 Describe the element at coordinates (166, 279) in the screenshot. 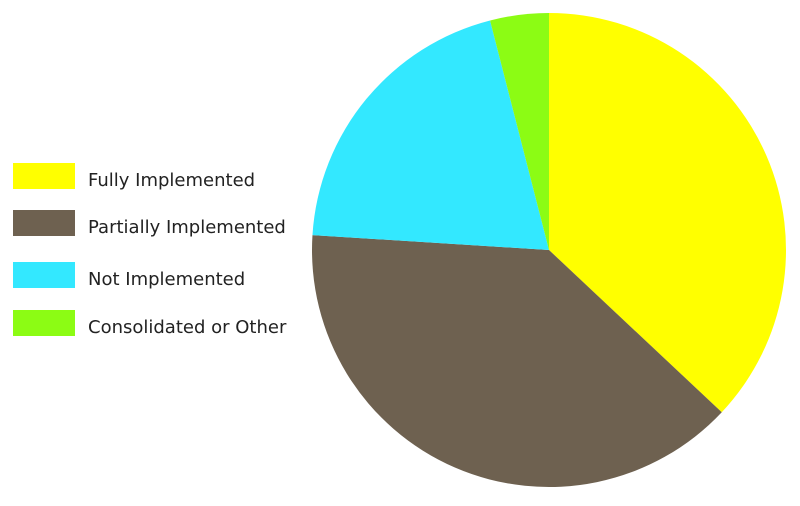

I see `legend-label: Not Implemented` at that location.